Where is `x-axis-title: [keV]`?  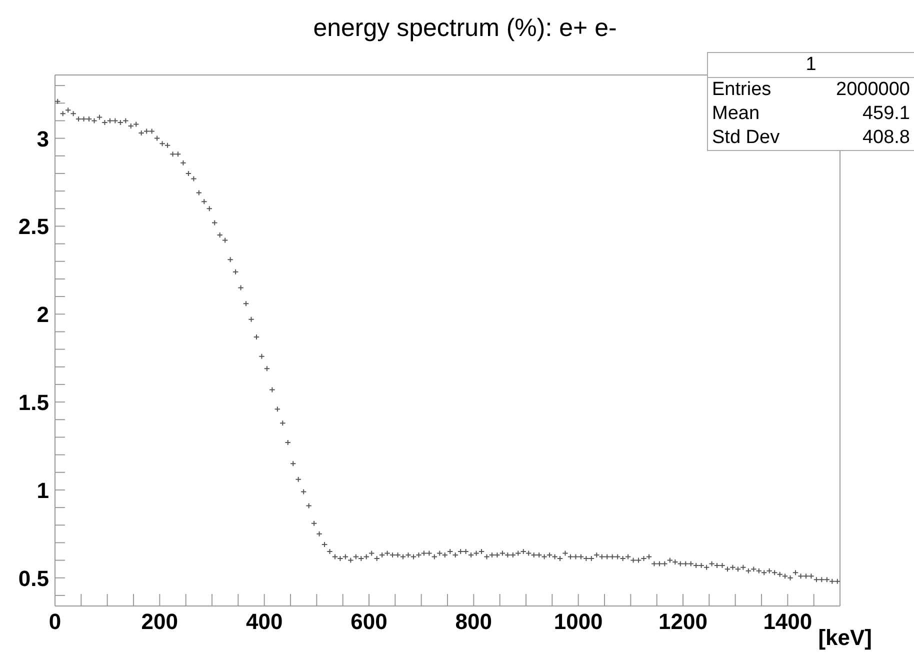
x-axis-title: [keV] is located at coordinates (845, 638).